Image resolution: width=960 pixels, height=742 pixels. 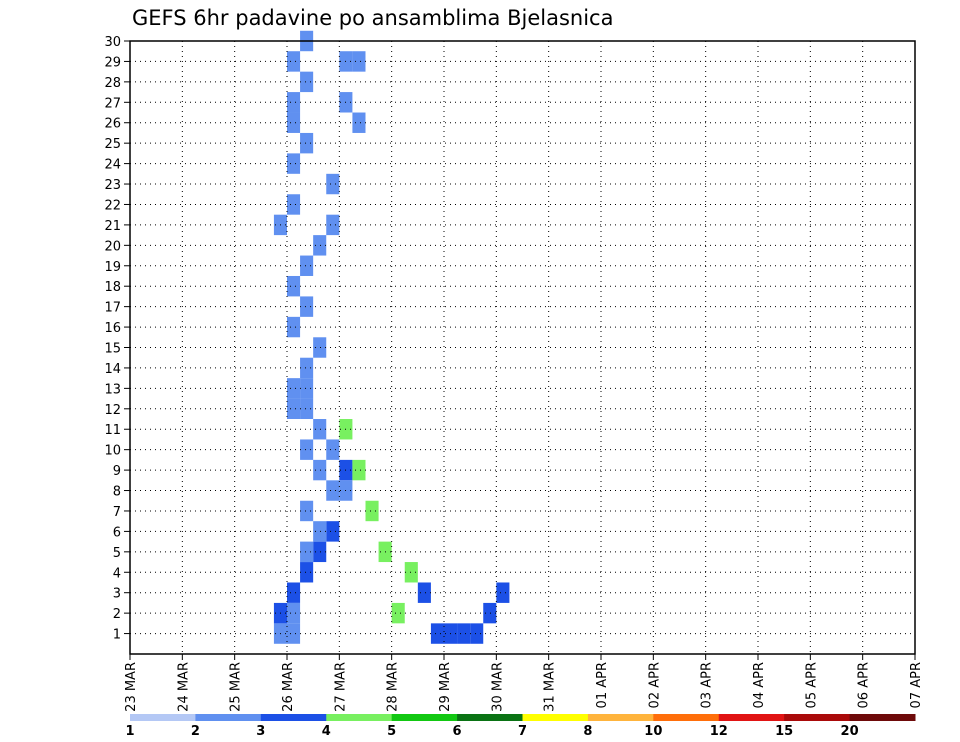 I want to click on y-tick-label: 7, so click(x=117, y=512).